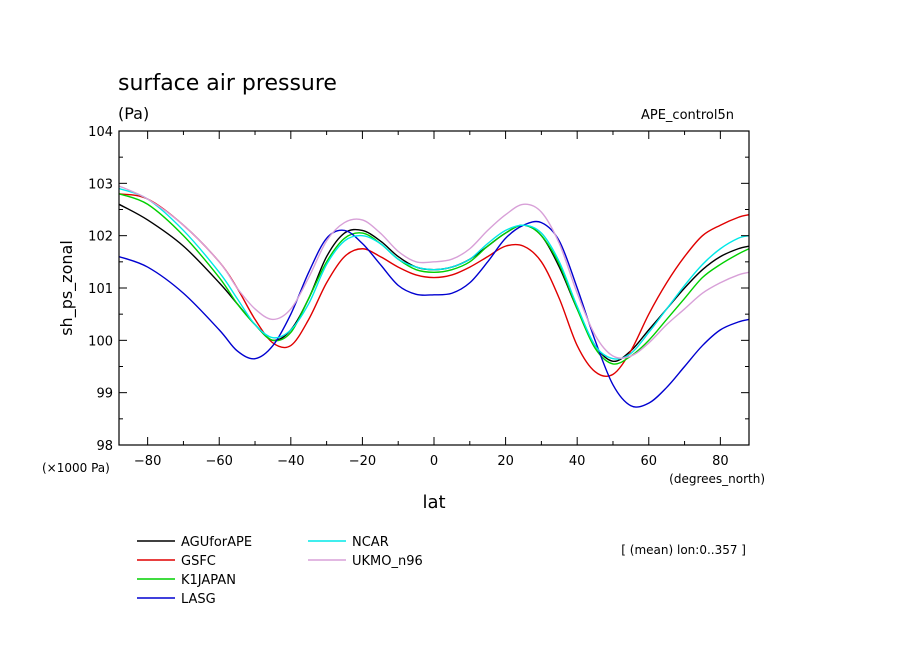 Image resolution: width=904 pixels, height=654 pixels. I want to click on y-axis-label: sh_ps_zonal, so click(67, 288).